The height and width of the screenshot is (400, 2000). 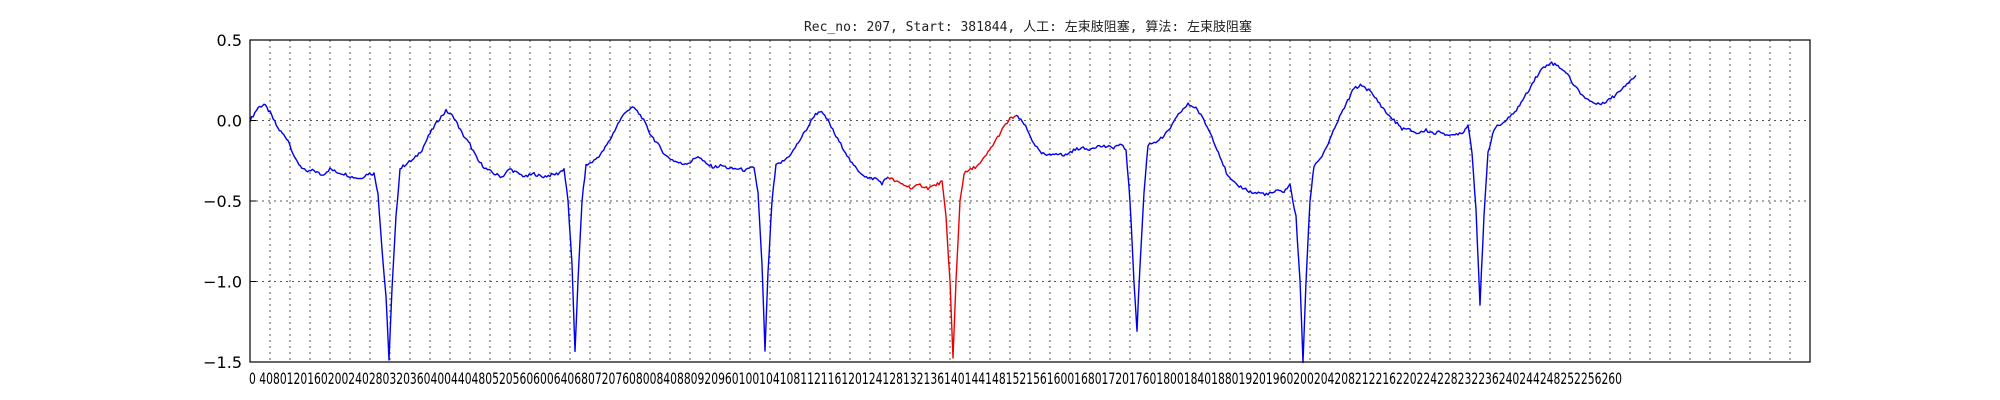 What do you see at coordinates (229, 40) in the screenshot?
I see `y-tick-label-0: 0.5` at bounding box center [229, 40].